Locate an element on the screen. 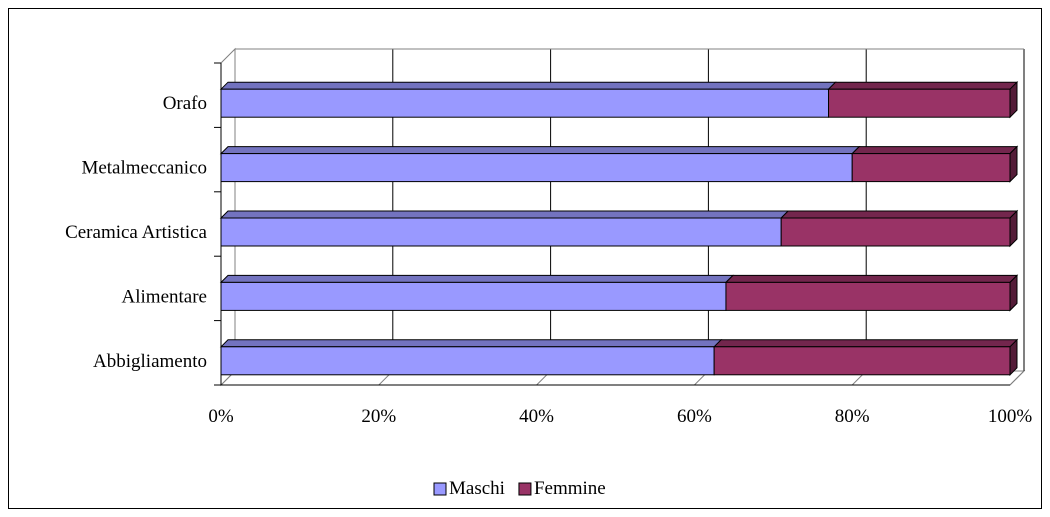  floor-gridline is located at coordinates (1017, 378).